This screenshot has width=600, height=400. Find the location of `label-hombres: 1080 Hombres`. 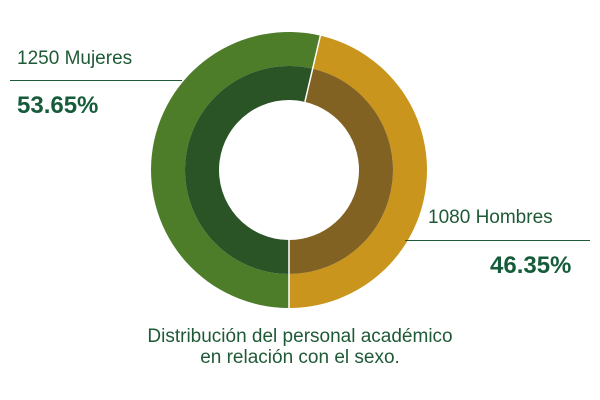

label-hombres: 1080 Hombres is located at coordinates (490, 218).